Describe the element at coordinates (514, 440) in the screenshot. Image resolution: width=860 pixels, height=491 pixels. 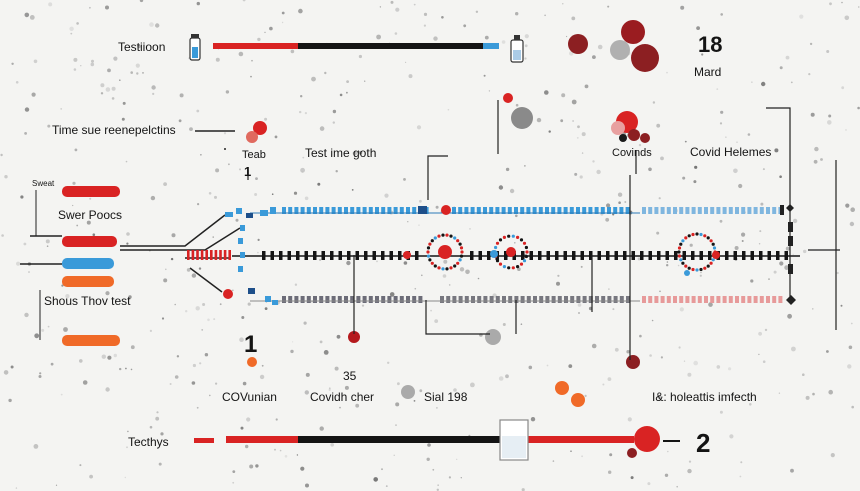
I see `beaker-icon` at that location.